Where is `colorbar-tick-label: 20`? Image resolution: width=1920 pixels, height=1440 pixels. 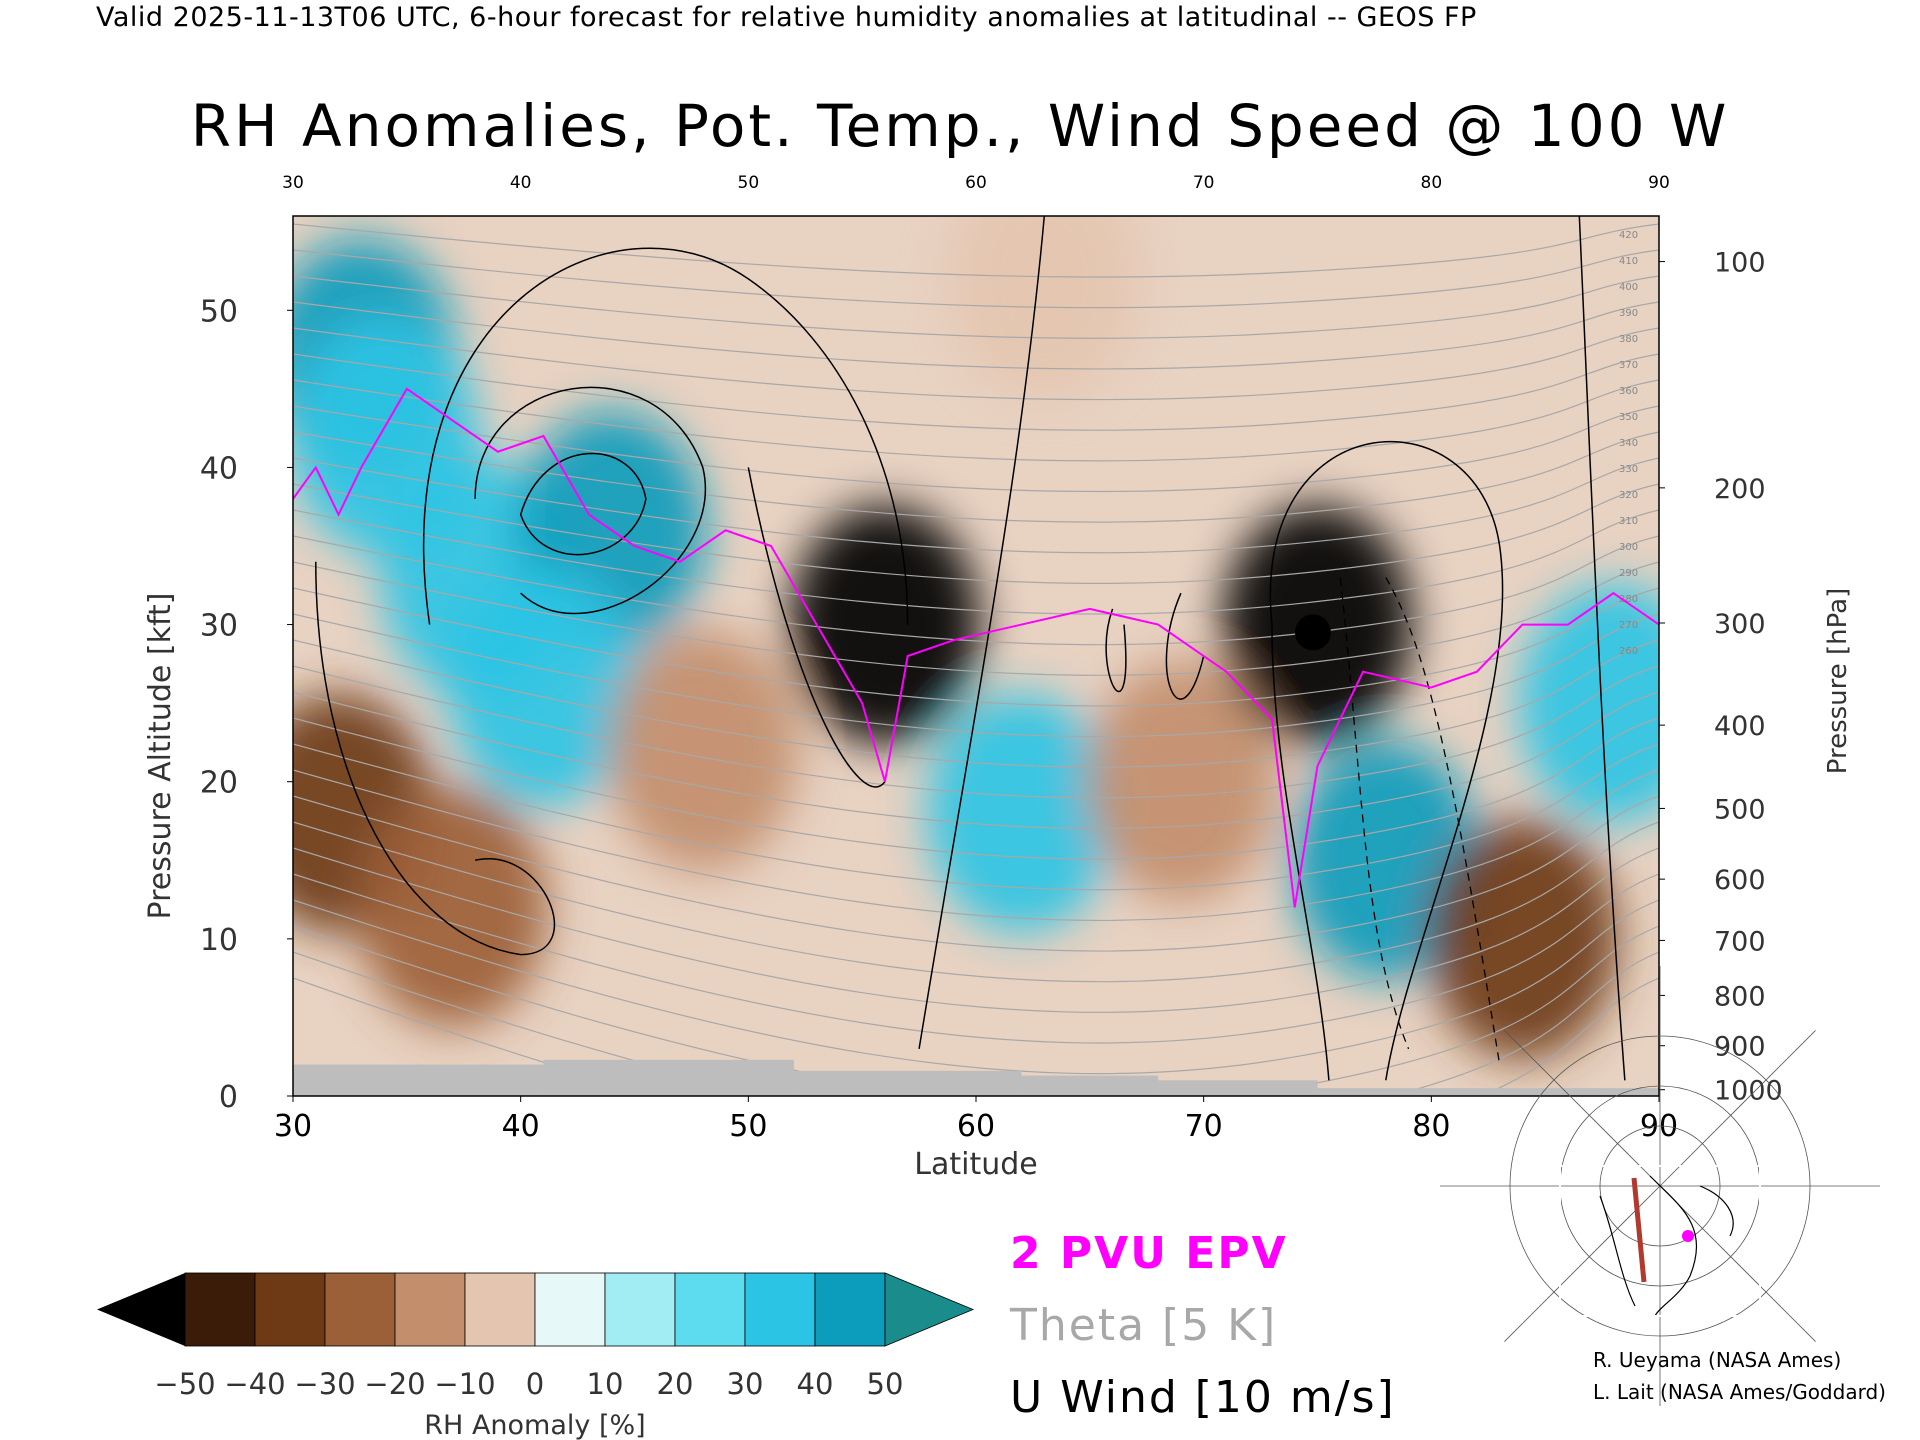
colorbar-tick-label: 20 is located at coordinates (675, 1384).